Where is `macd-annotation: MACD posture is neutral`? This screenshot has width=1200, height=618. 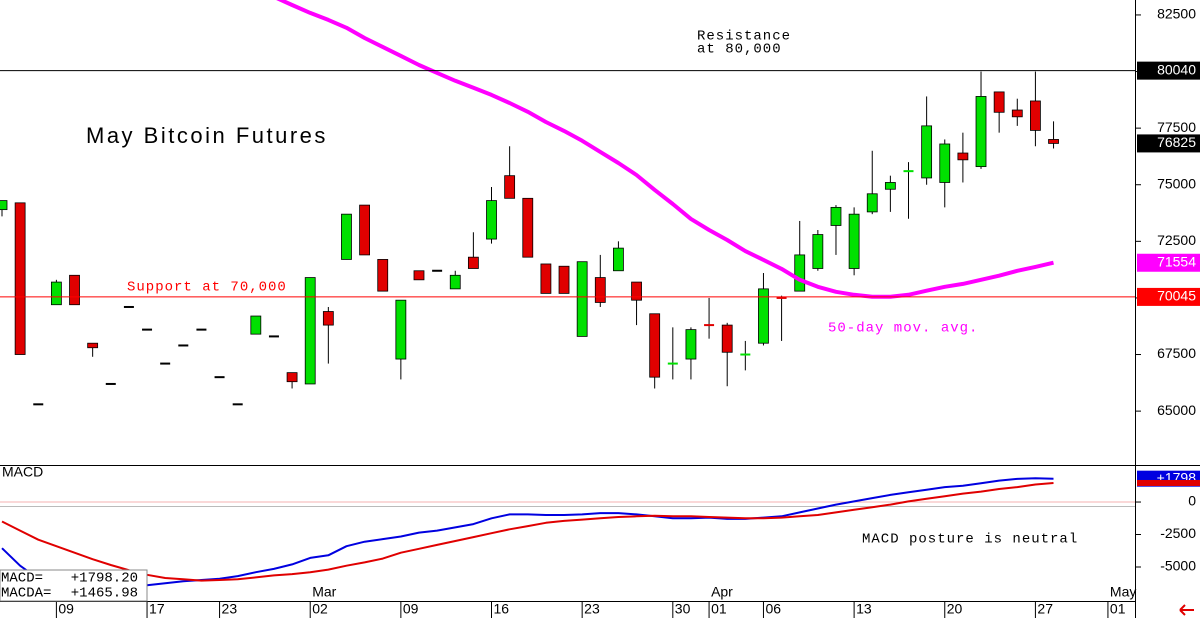
macd-annotation: MACD posture is neutral is located at coordinates (970, 540).